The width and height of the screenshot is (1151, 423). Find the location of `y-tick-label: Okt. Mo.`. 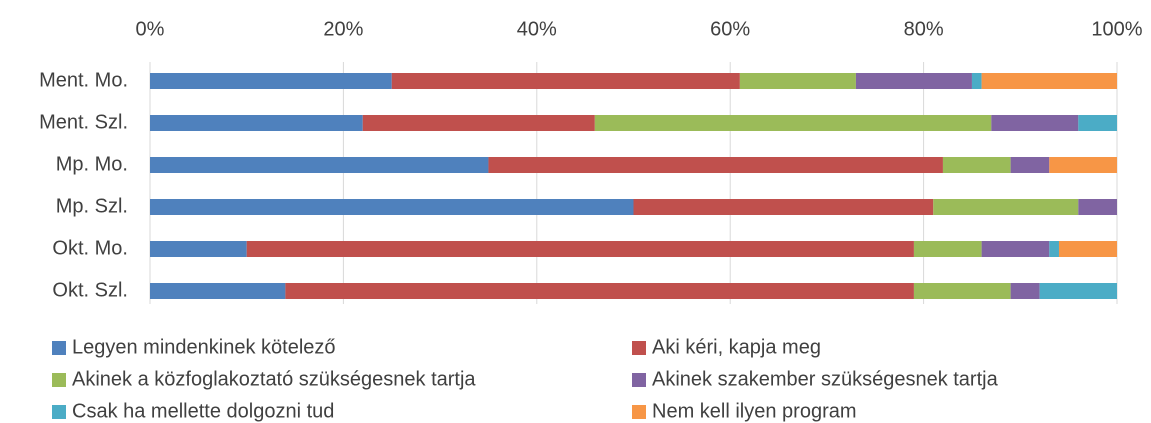

y-tick-label: Okt. Mo. is located at coordinates (90, 248).